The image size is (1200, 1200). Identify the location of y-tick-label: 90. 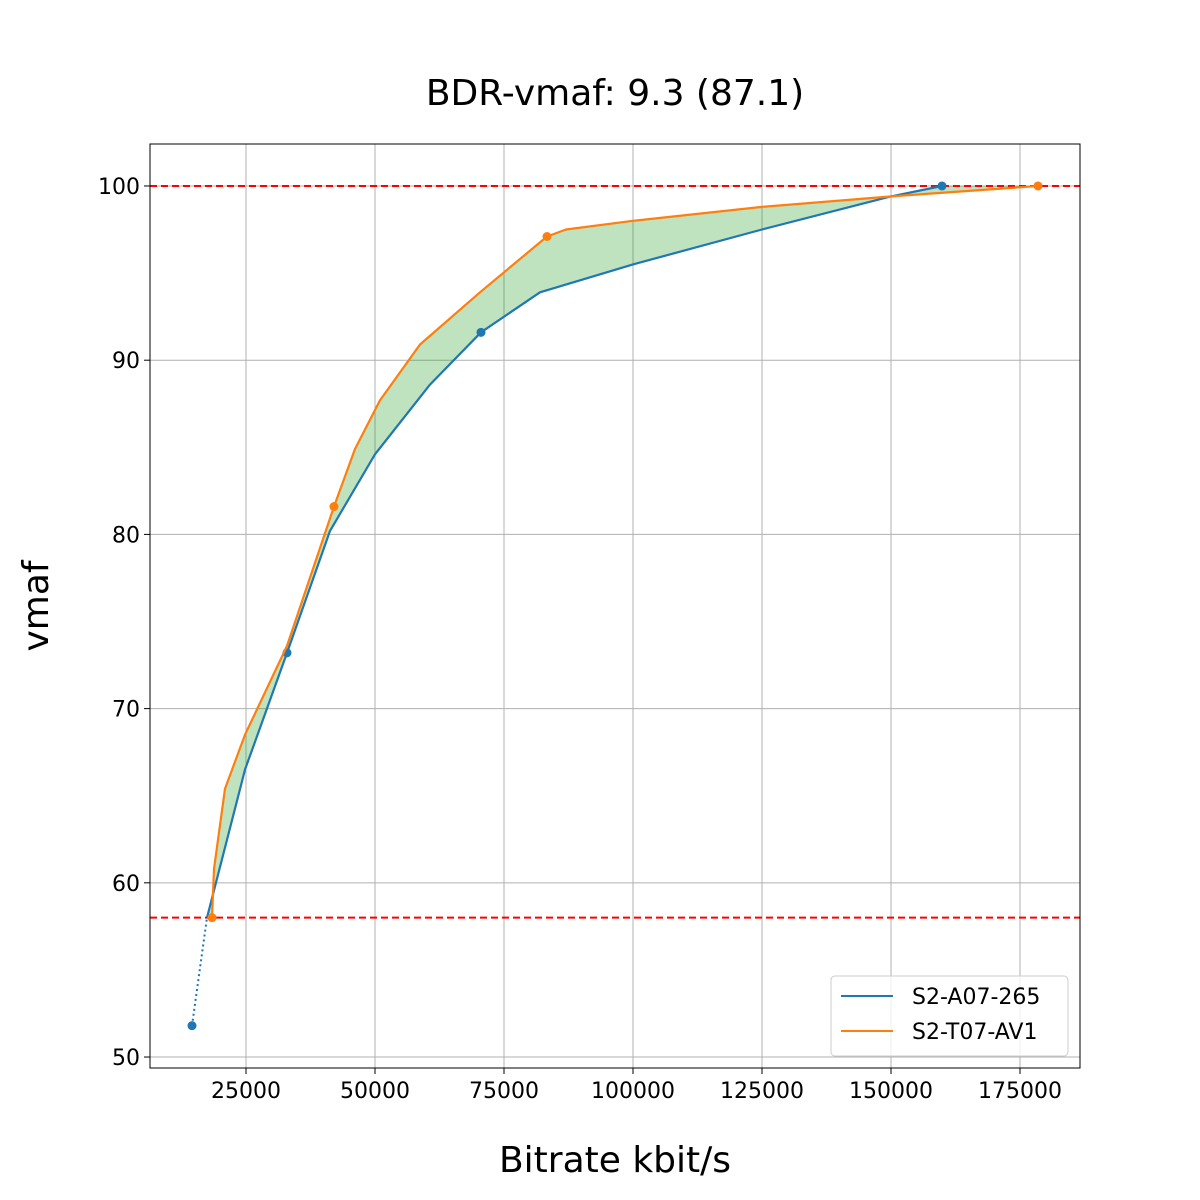
(126, 361).